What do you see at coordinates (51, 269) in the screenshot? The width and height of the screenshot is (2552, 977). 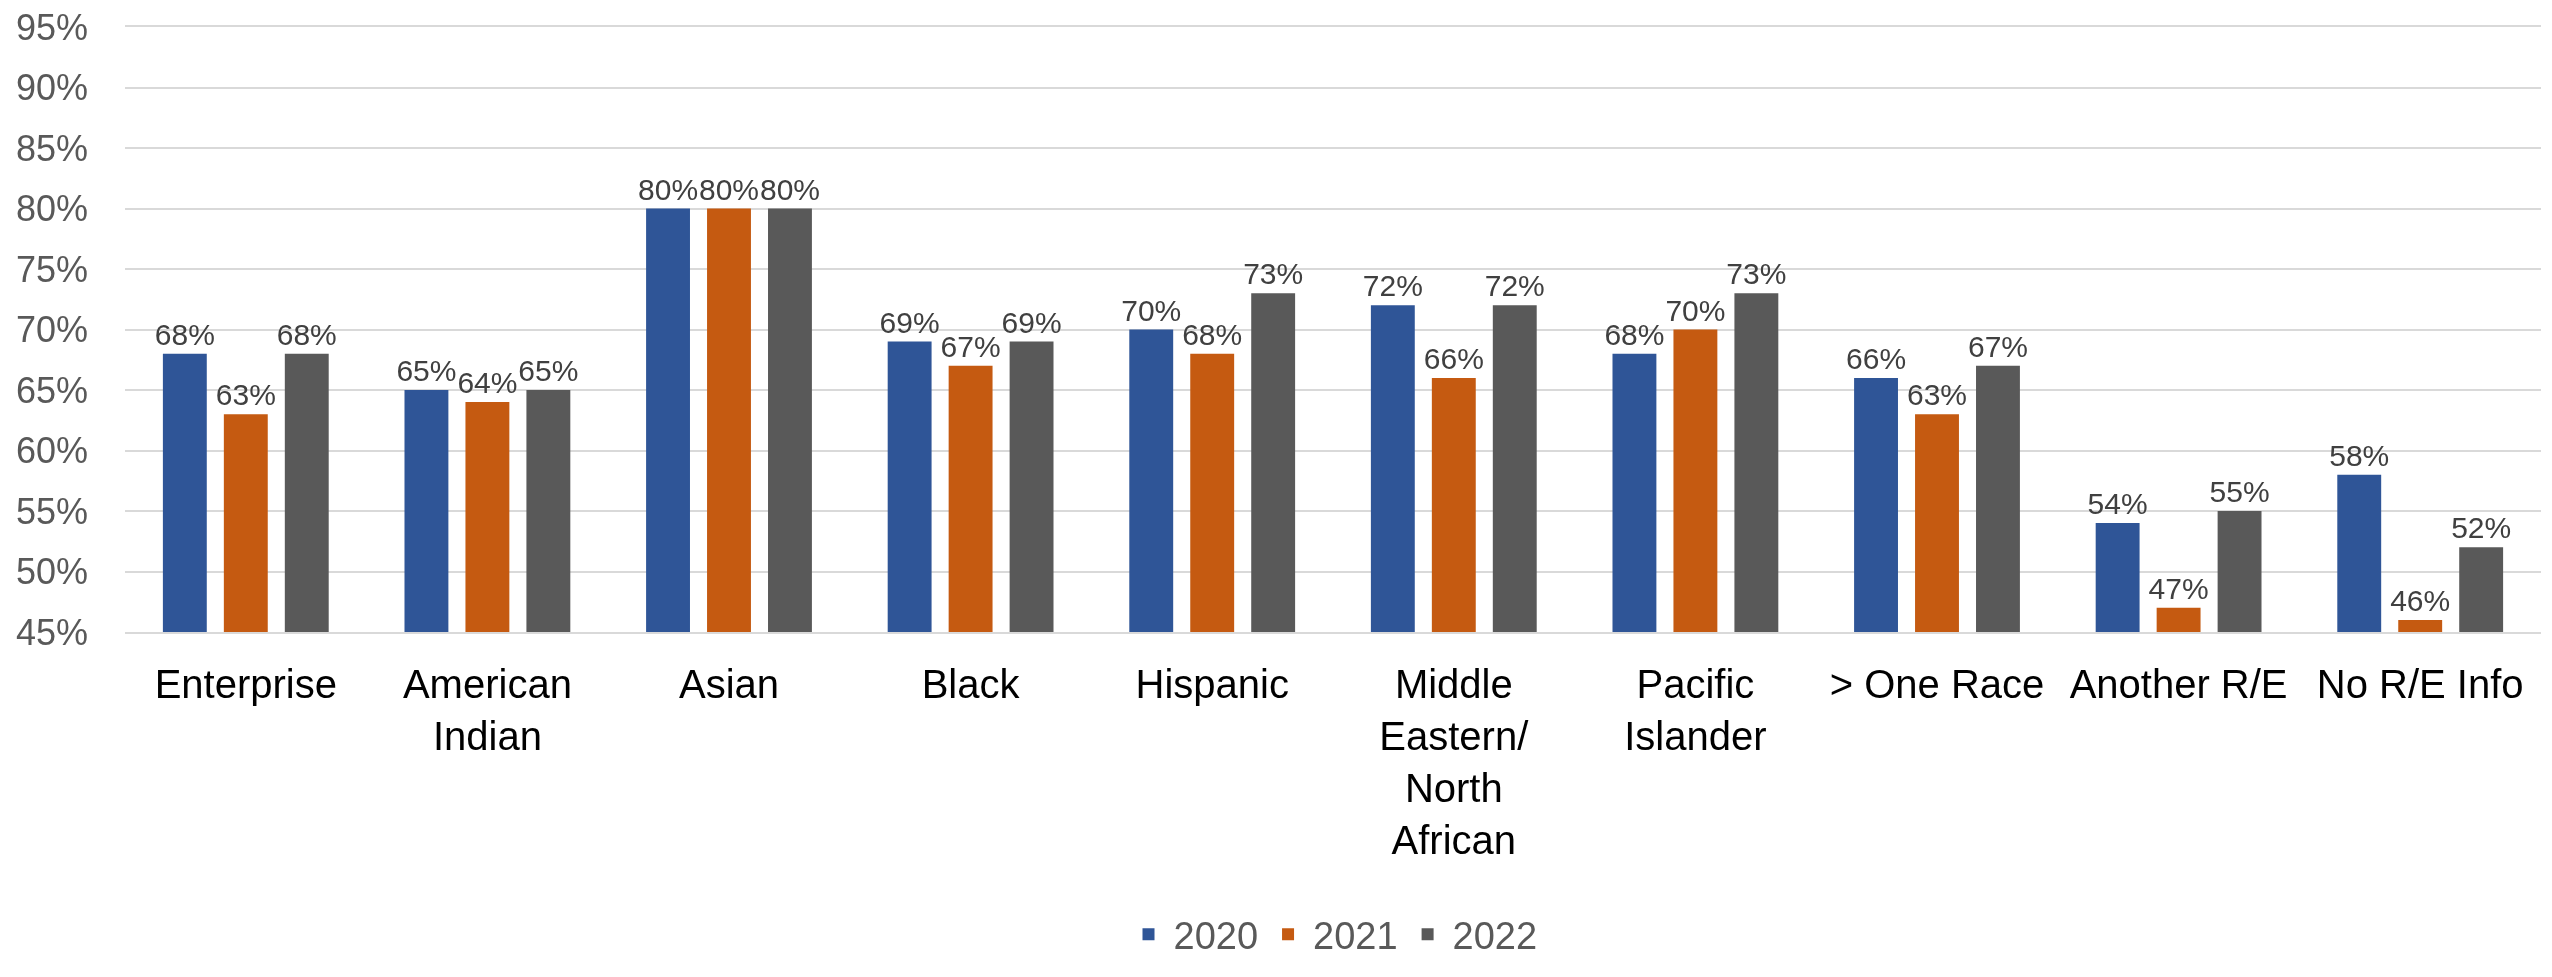 I see `y-tick-label: 75%` at bounding box center [51, 269].